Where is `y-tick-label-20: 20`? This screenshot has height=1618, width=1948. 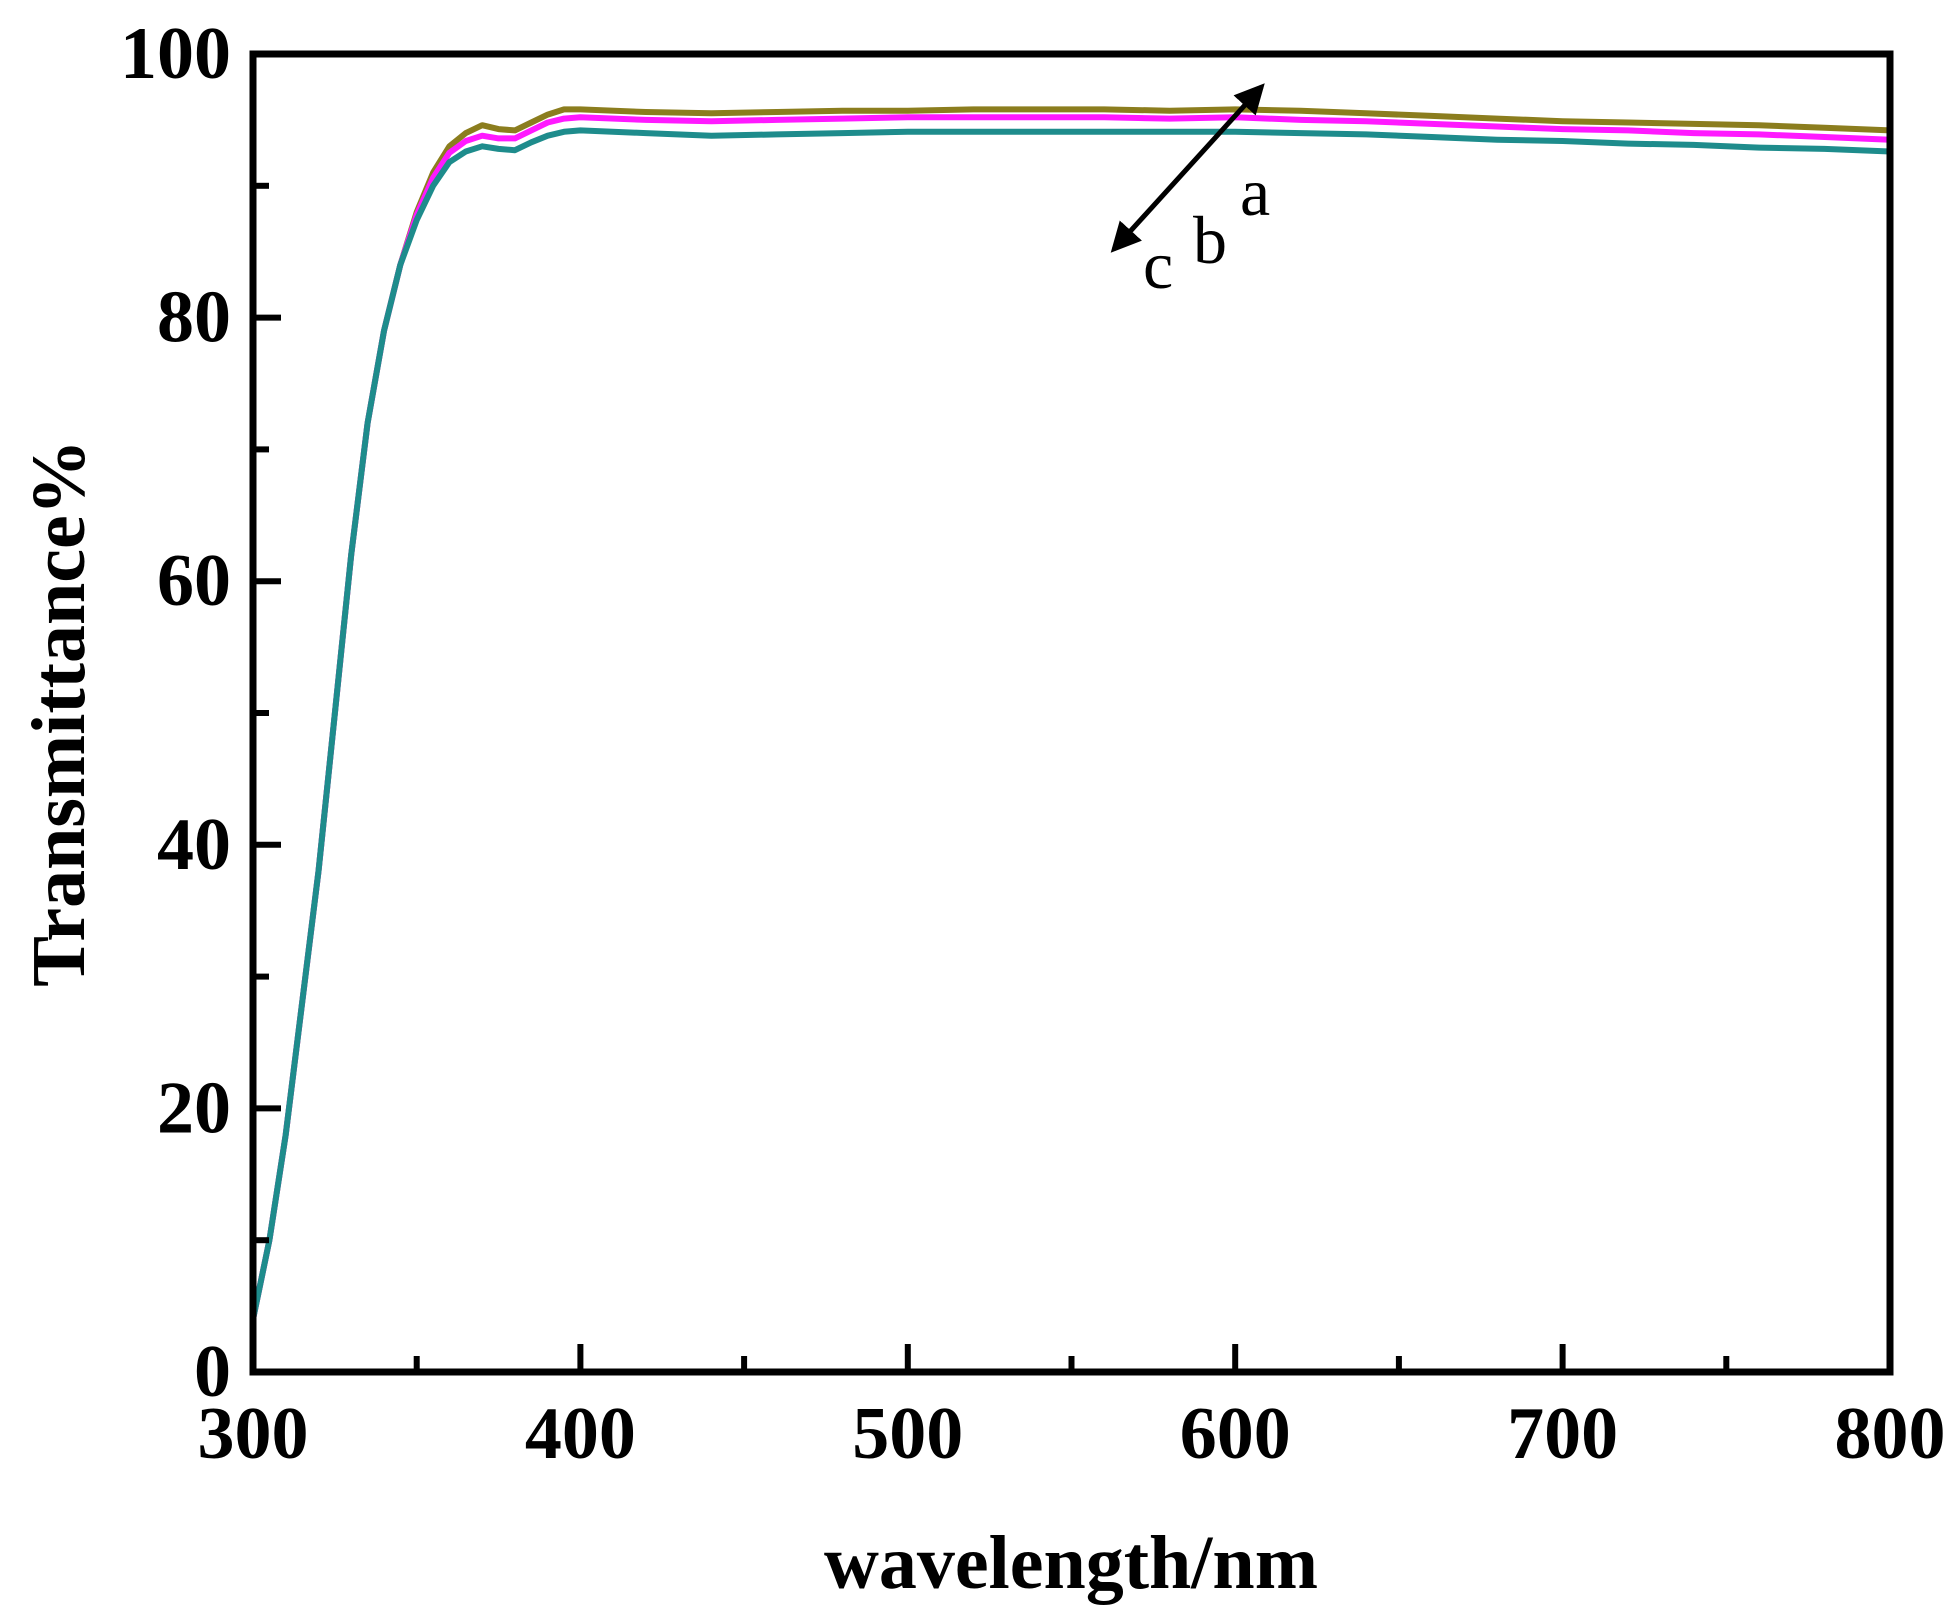
y-tick-label-20: 20 is located at coordinates (194, 1108).